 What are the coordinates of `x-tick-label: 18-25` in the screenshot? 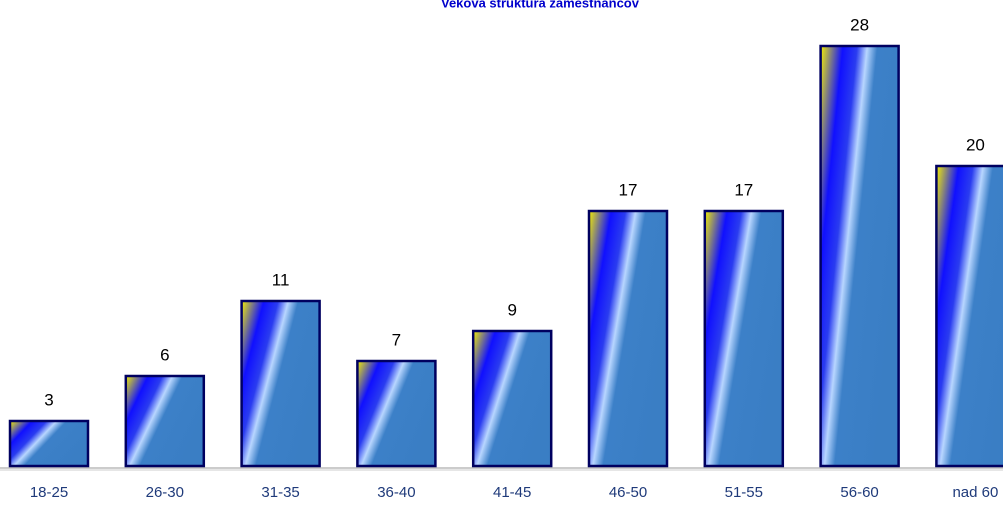 It's located at (49, 492).